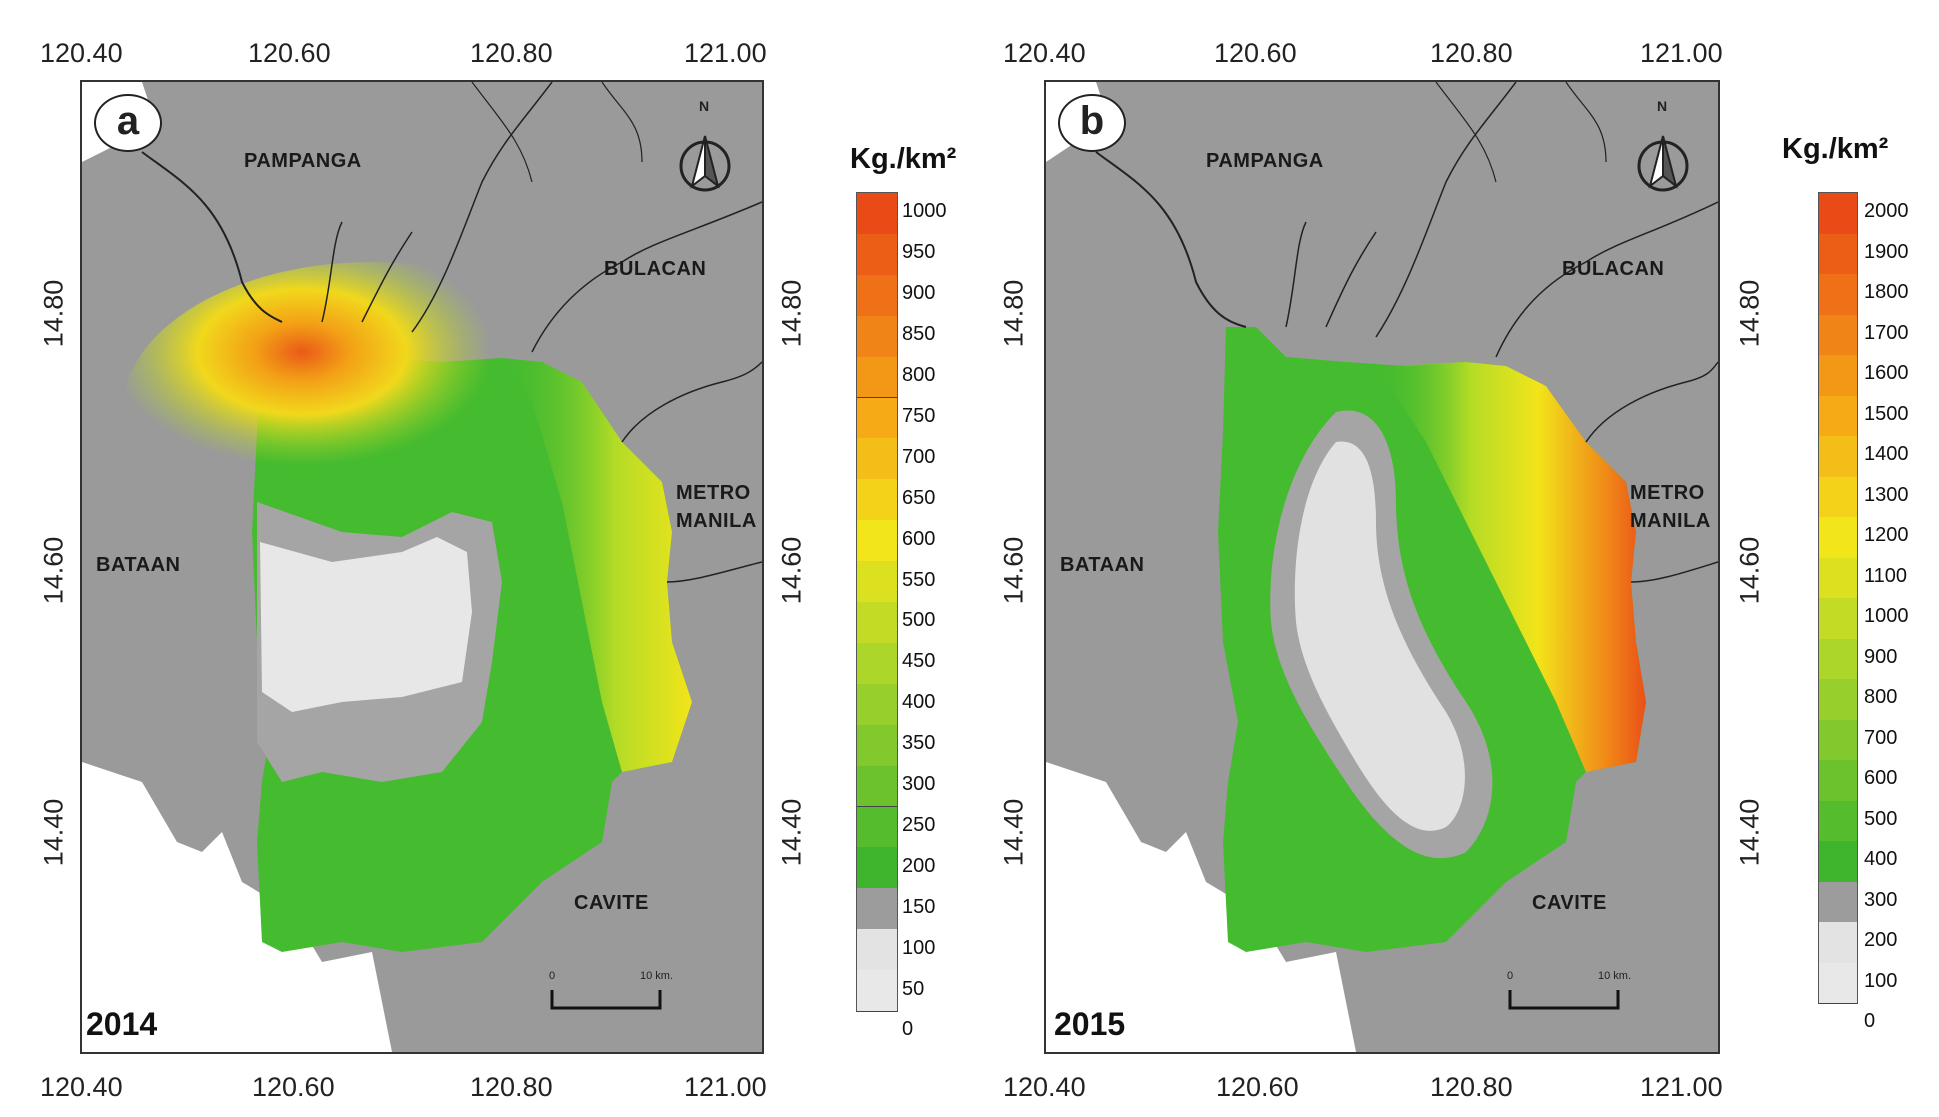  Describe the element at coordinates (919, 702) in the screenshot. I see `legend-label: 400` at that location.